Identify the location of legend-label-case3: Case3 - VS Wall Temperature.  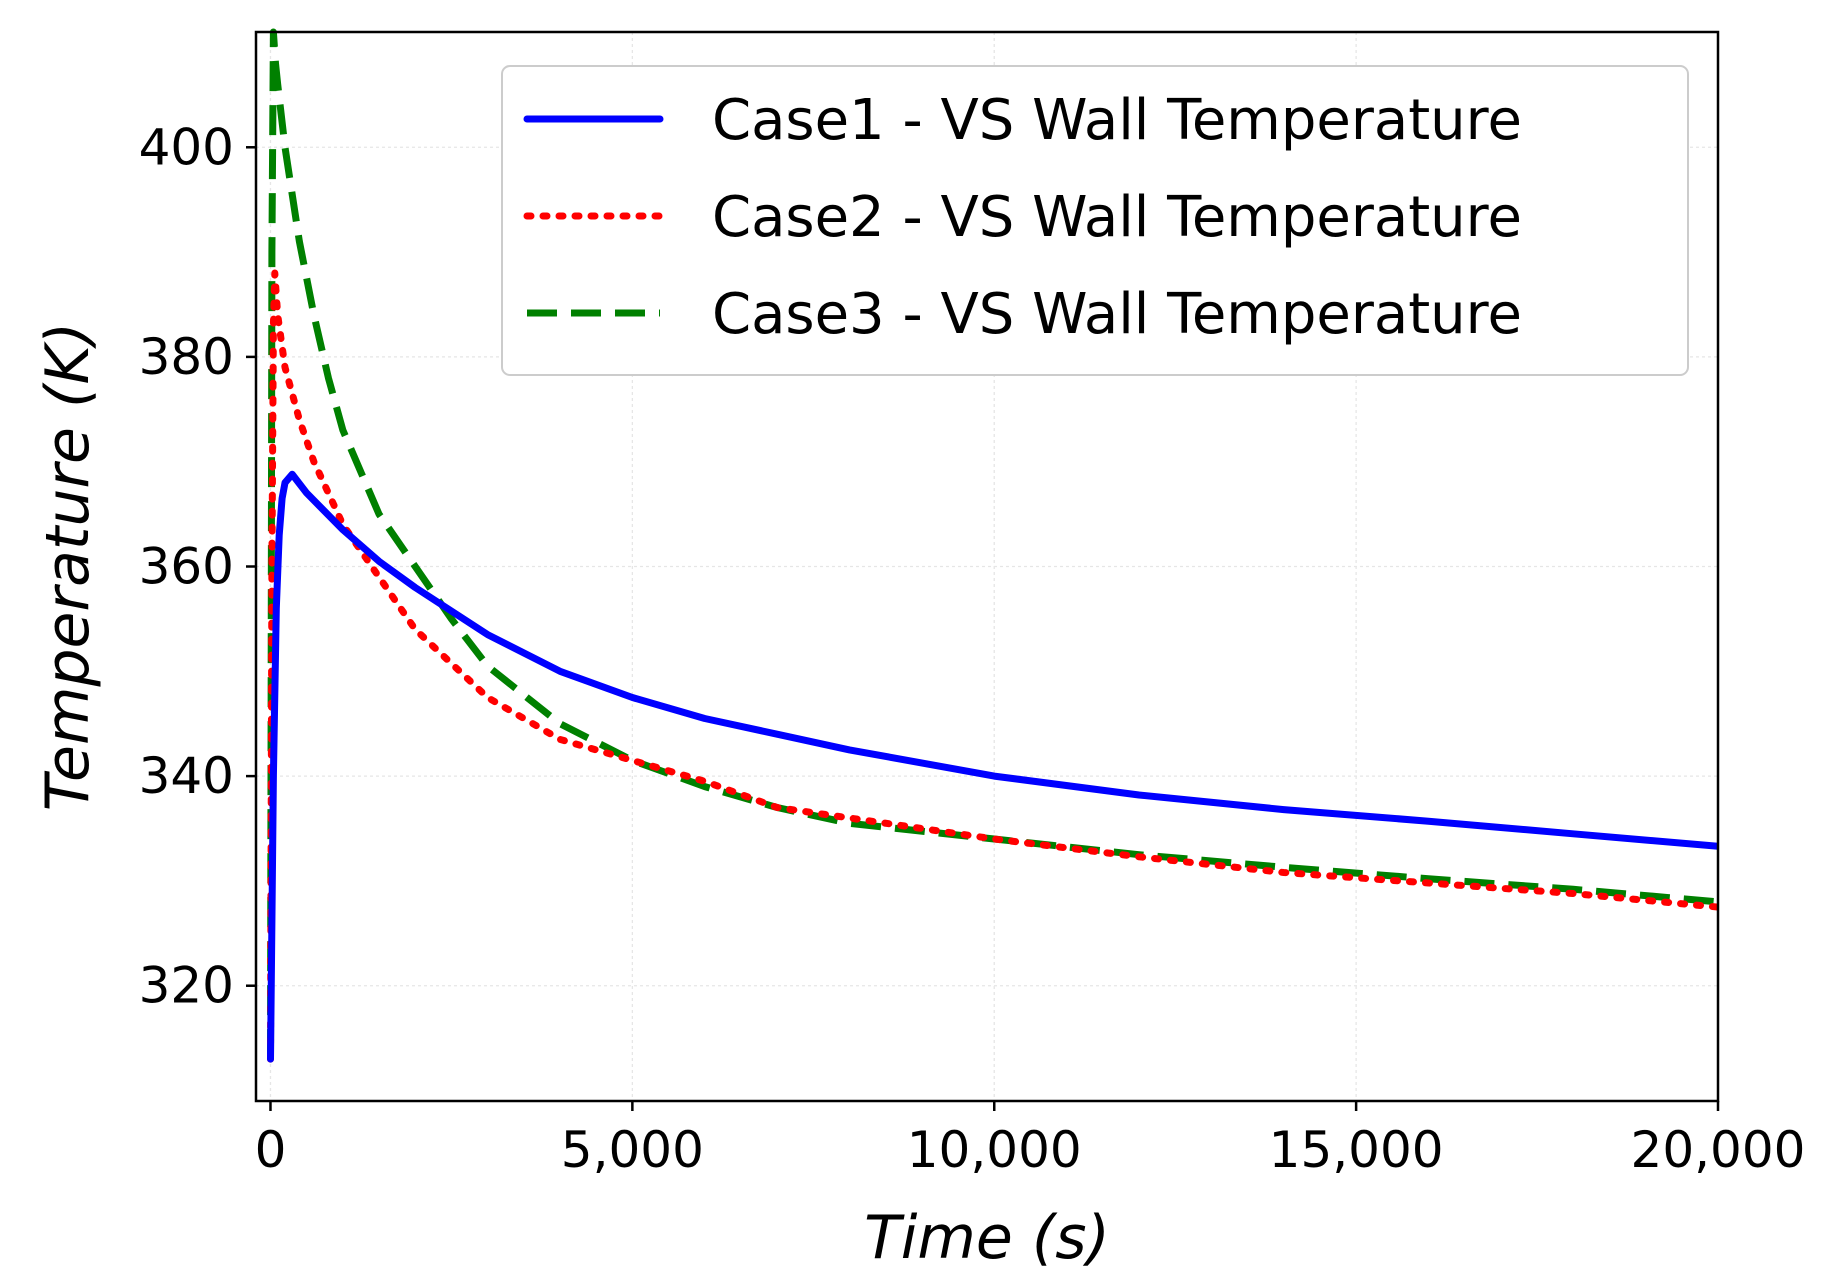
(1117, 314).